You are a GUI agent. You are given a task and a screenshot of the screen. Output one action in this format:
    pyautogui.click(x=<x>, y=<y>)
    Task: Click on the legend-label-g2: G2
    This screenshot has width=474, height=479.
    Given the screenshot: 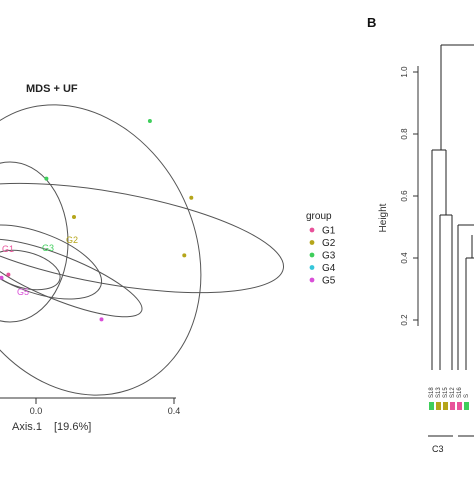 What is the action you would take?
    pyautogui.click(x=329, y=243)
    